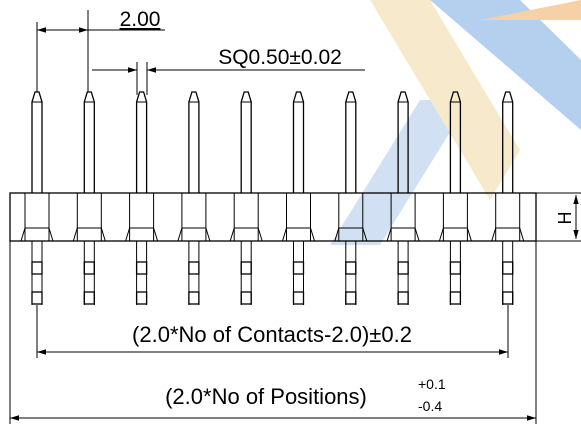  What do you see at coordinates (140, 19) in the screenshot?
I see `pitch-label: 2.00` at bounding box center [140, 19].